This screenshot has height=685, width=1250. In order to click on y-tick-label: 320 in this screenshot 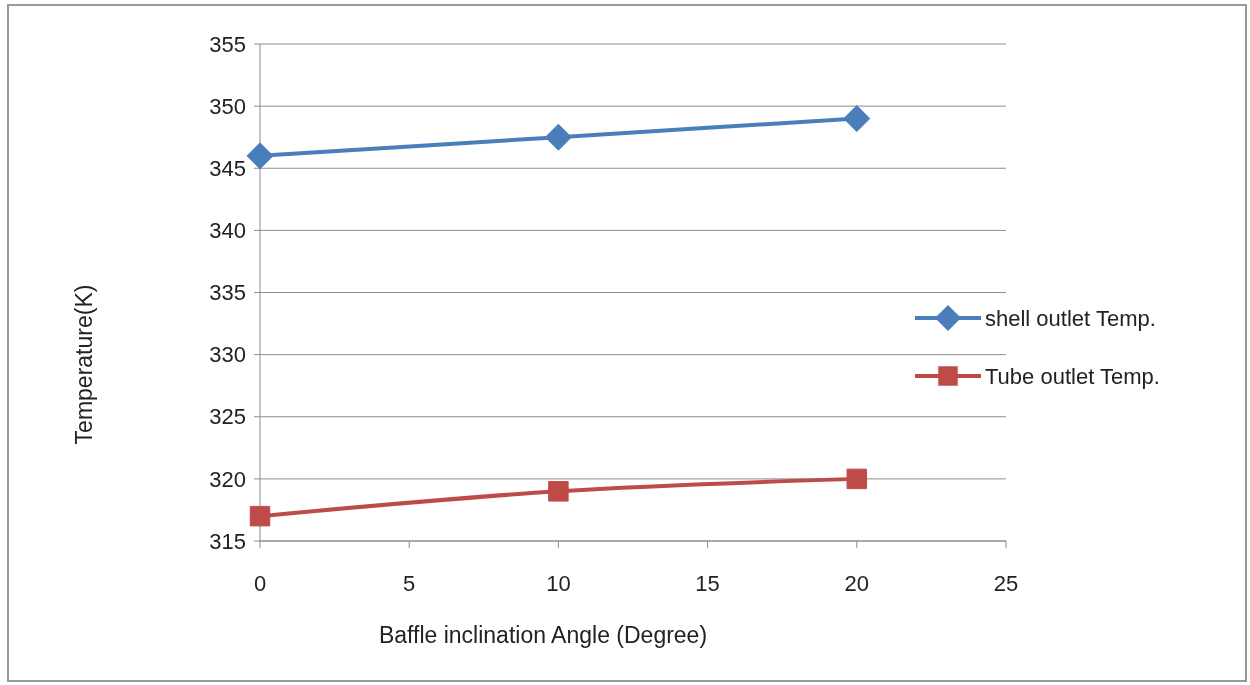, I will do `click(227, 479)`.